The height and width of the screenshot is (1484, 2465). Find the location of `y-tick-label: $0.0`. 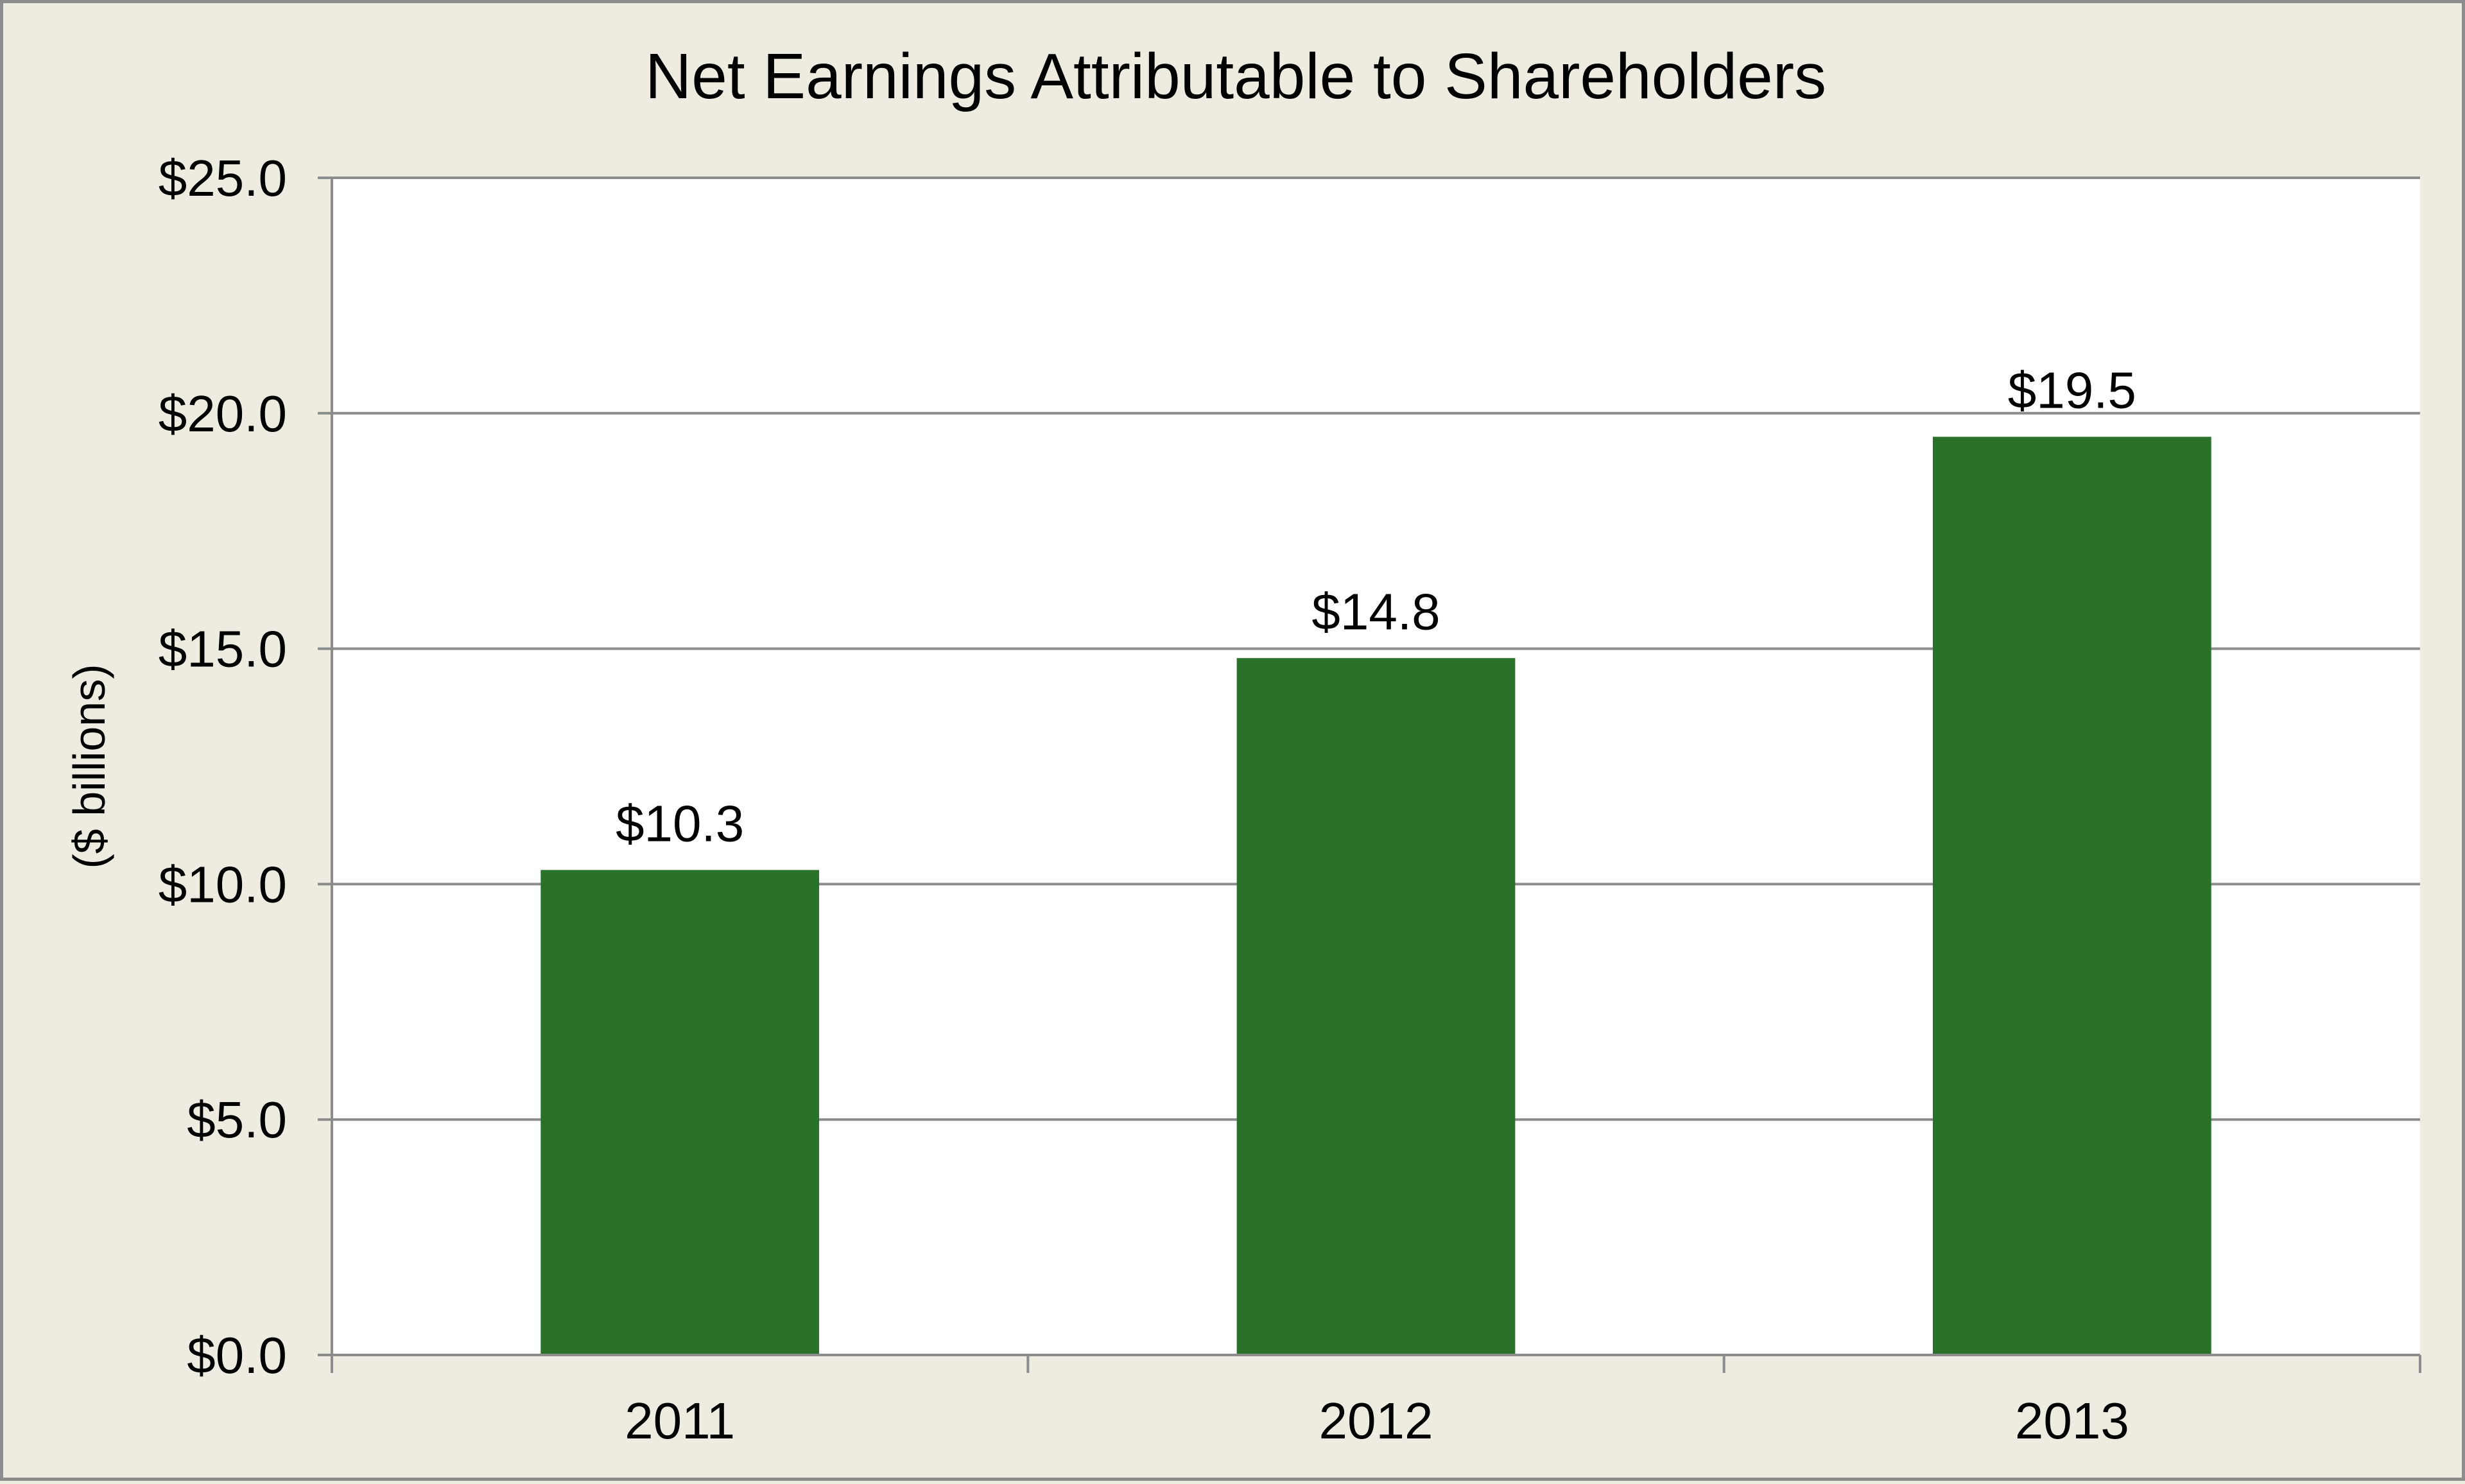

y-tick-label: $0.0 is located at coordinates (237, 1355).